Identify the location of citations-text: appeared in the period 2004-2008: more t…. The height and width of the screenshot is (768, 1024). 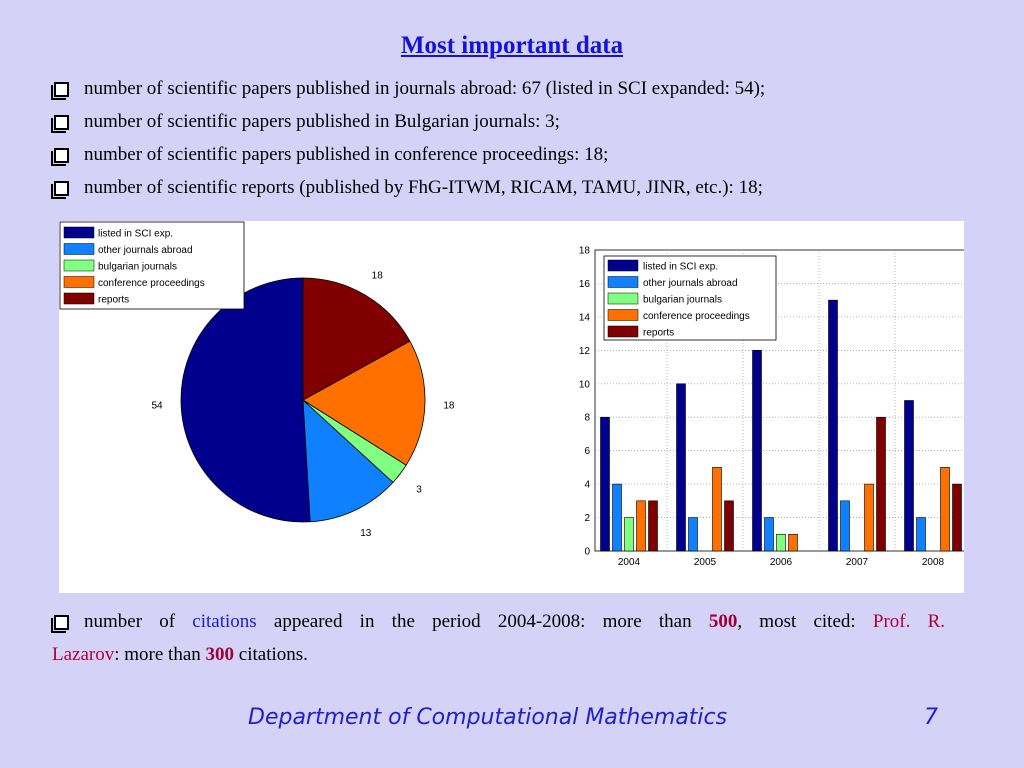
(482, 621).